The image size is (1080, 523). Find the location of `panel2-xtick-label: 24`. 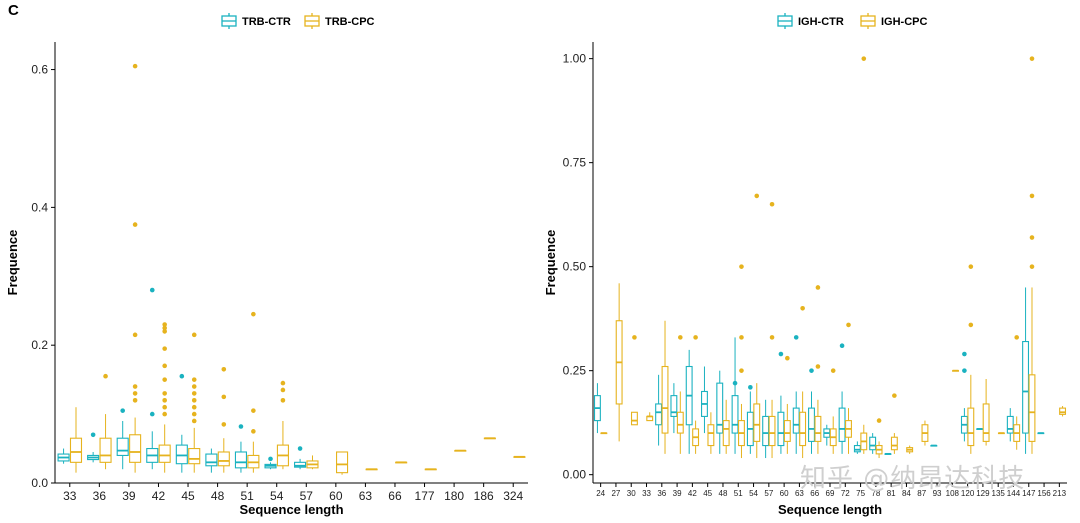

panel2-xtick-label: 24 is located at coordinates (600, 493).